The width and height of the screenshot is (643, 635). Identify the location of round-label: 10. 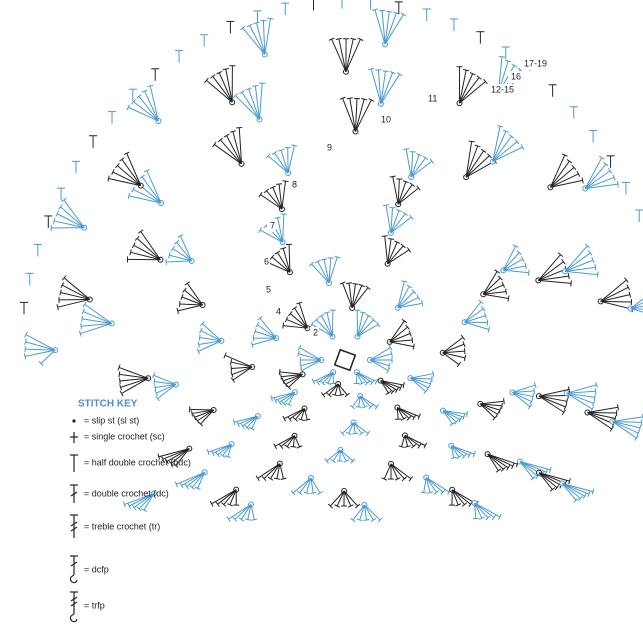
(386, 119).